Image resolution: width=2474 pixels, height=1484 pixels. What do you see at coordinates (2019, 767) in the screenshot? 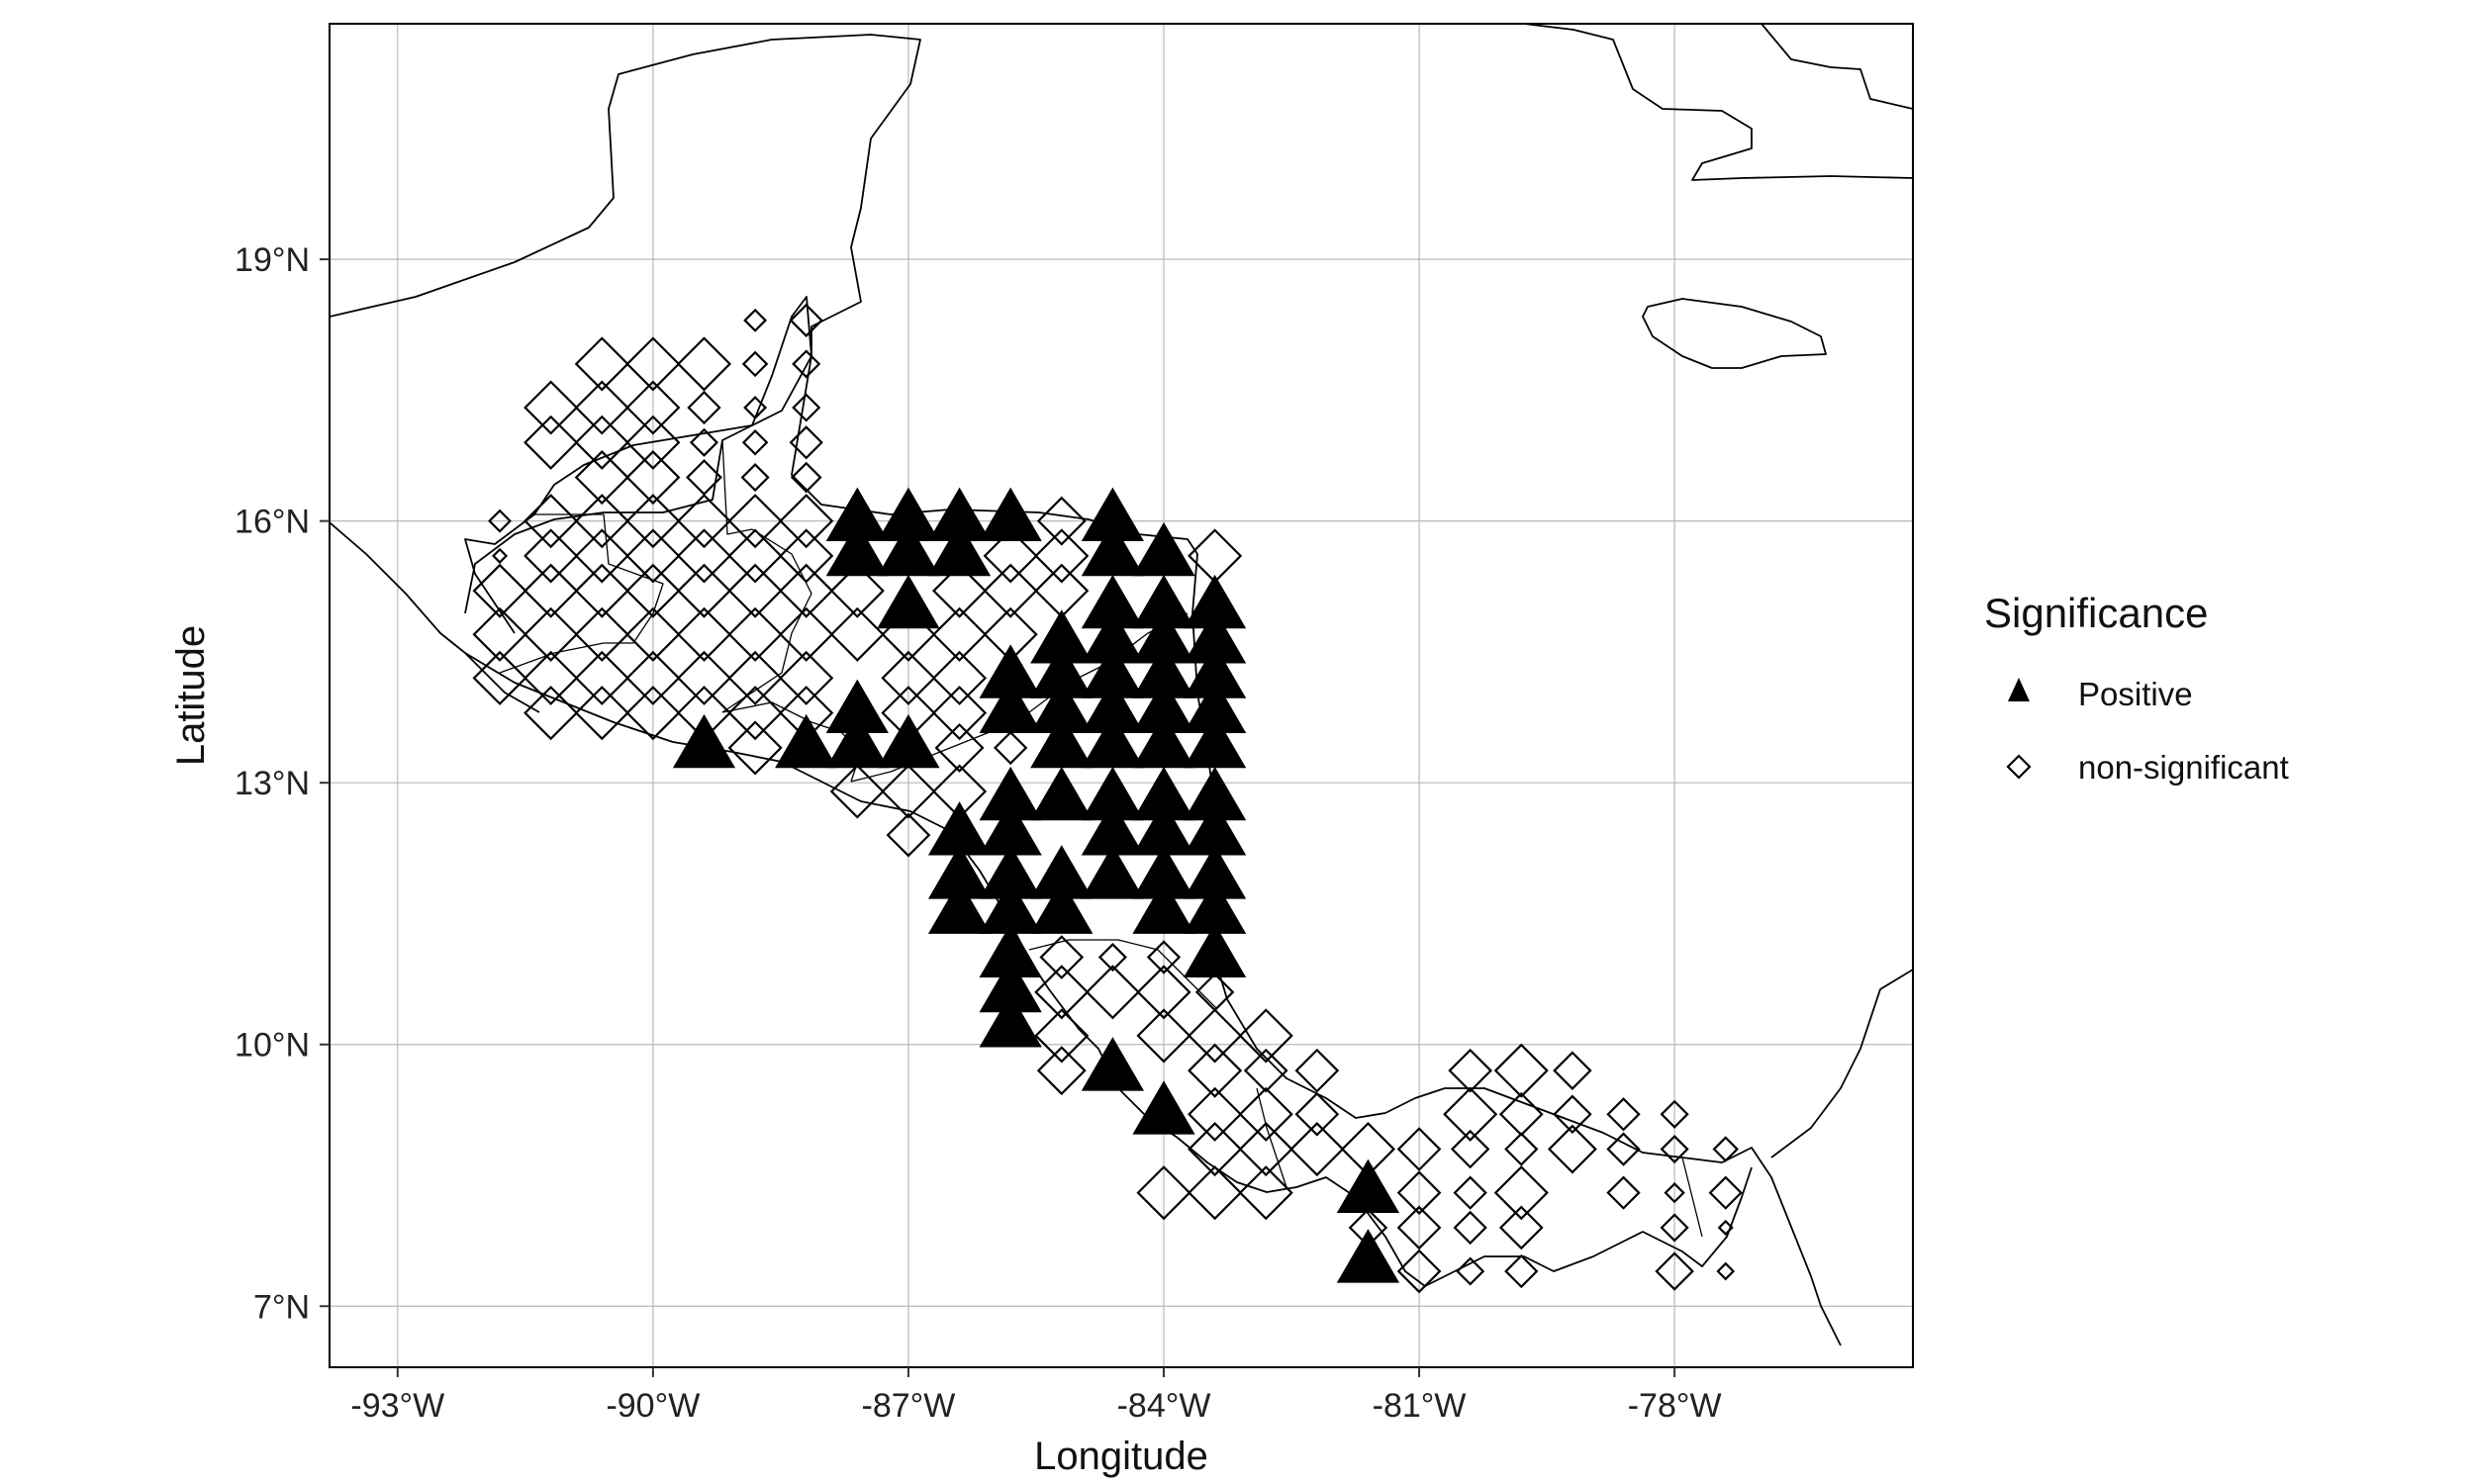
I see `legend-key-non-significant-diamond-icon` at bounding box center [2019, 767].